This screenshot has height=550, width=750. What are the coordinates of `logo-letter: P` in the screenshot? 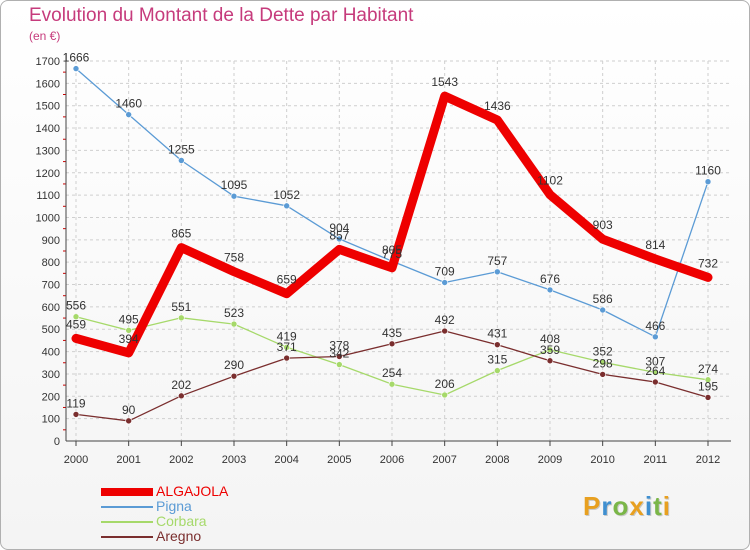 It's located at (592, 506).